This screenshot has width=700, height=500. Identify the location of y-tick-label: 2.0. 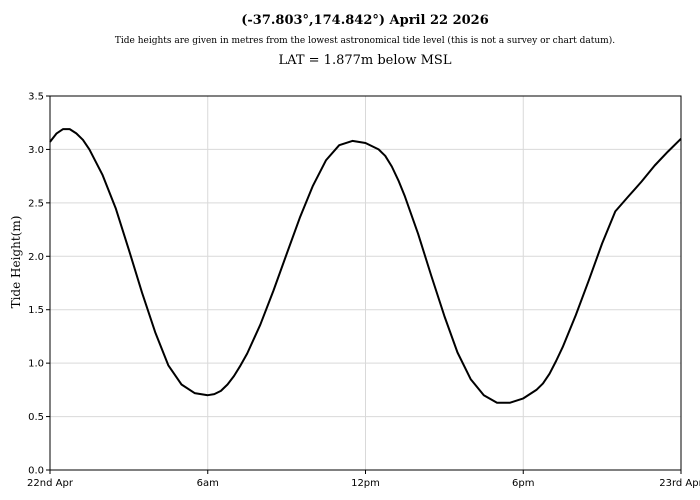
(36, 257).